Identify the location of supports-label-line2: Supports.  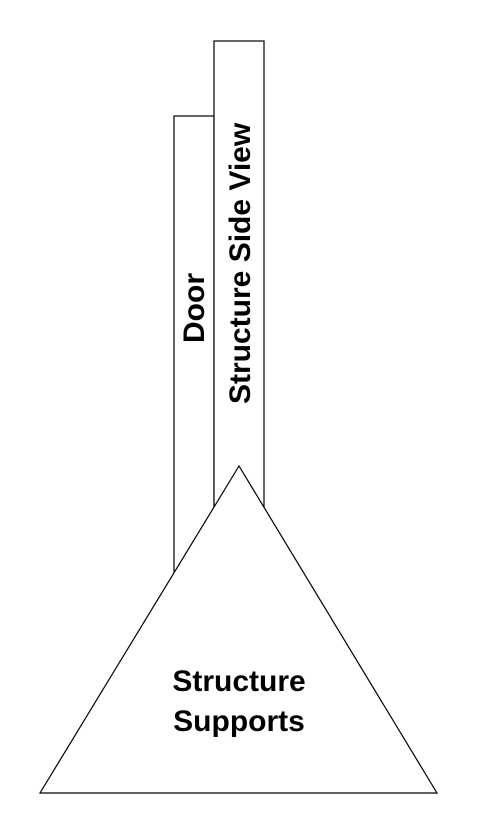
(239, 721).